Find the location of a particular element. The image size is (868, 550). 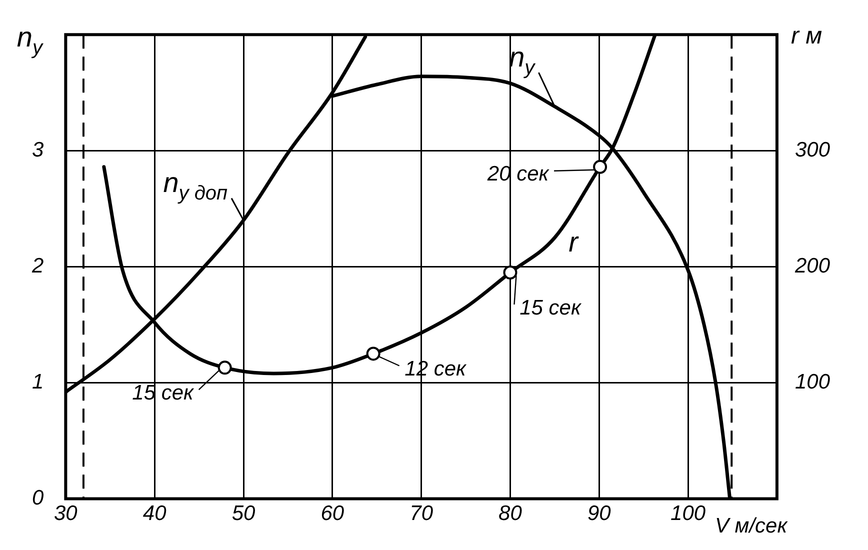

x-tick-label: 60 is located at coordinates (332, 514).